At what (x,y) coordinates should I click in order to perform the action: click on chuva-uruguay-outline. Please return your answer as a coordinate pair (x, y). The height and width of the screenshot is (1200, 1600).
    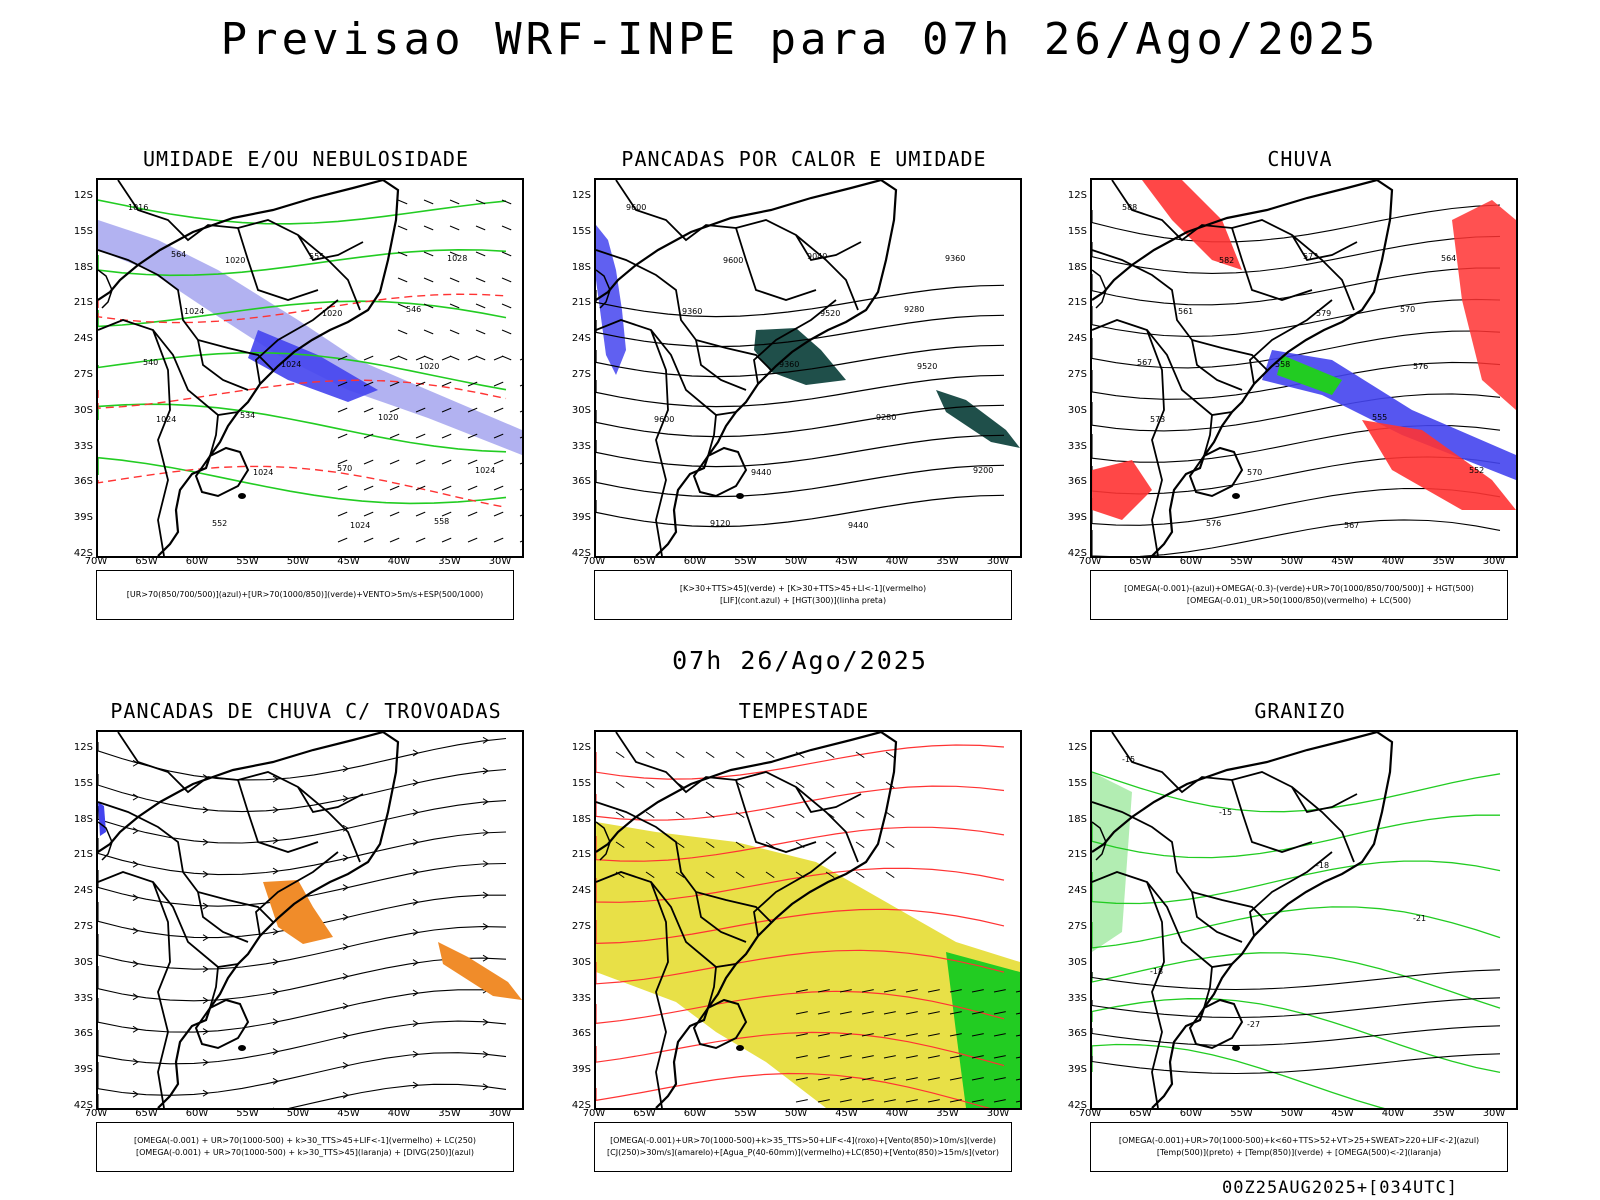
    Looking at the image, I should click on (1216, 472).